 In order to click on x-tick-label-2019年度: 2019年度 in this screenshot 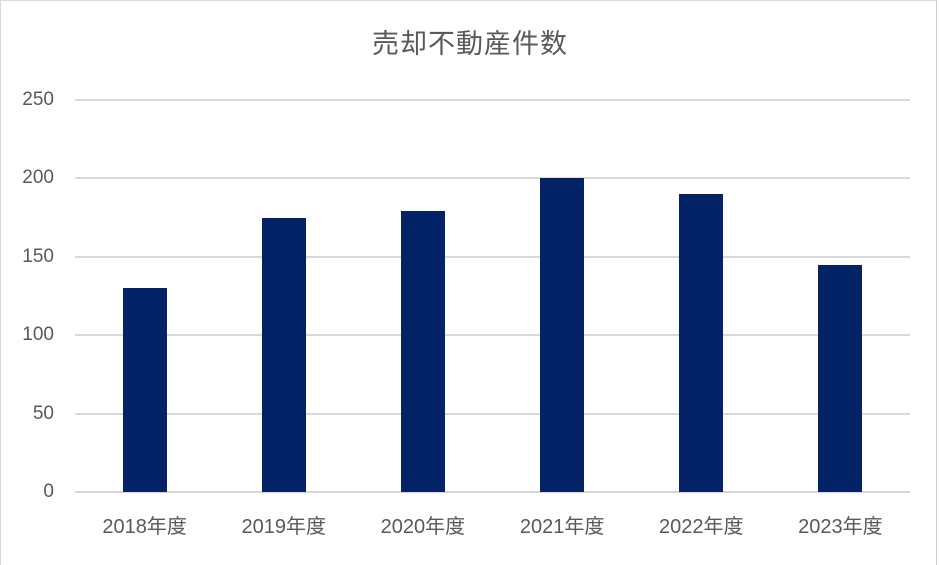, I will do `click(284, 527)`.